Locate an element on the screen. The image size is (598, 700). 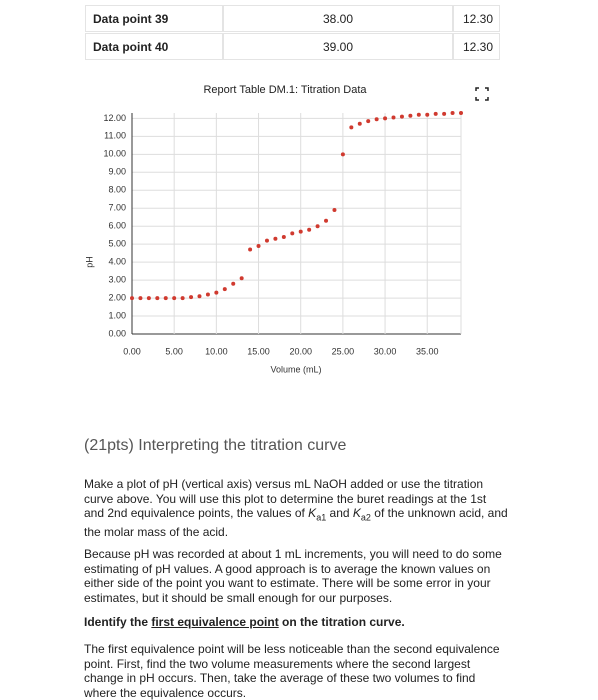
table-cell: 38.00 is located at coordinates (338, 18).